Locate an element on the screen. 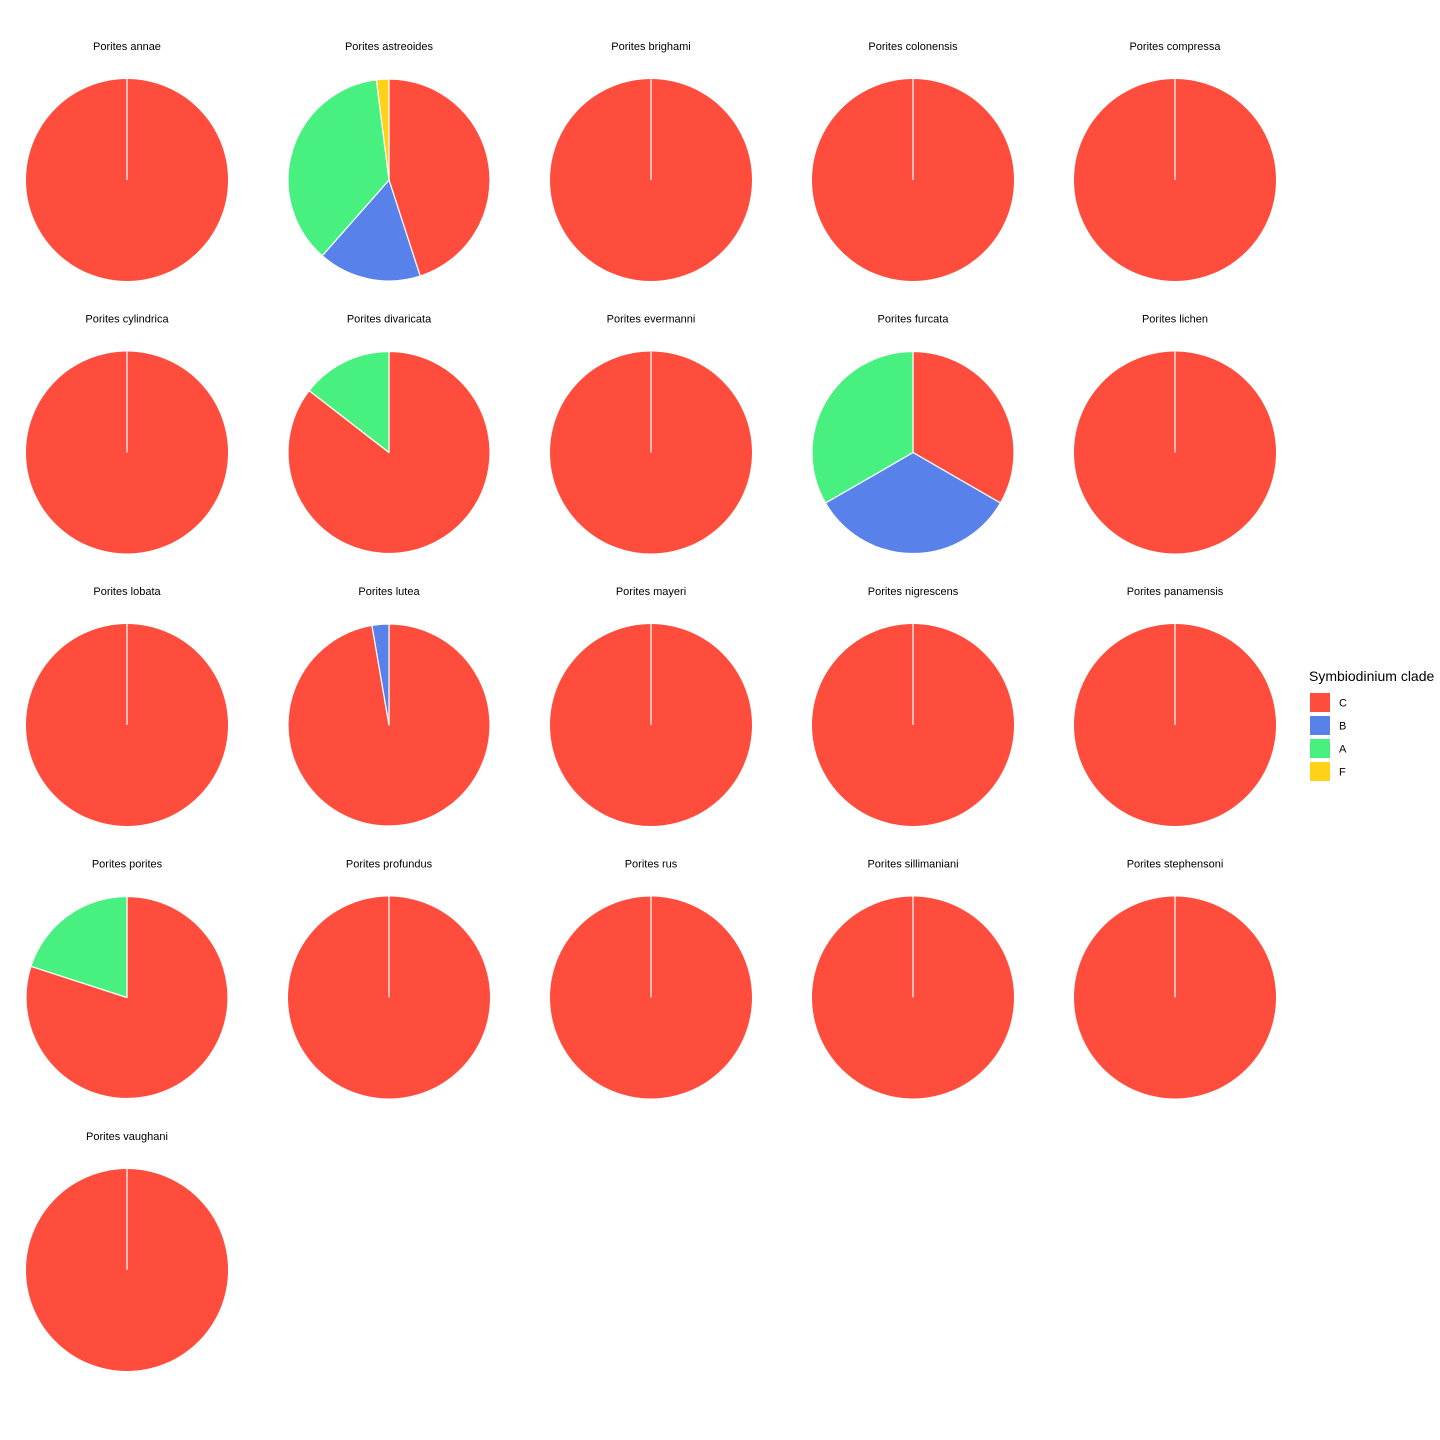 This screenshot has height=1440, width=1440. facet-title: Porites rus is located at coordinates (651, 865).